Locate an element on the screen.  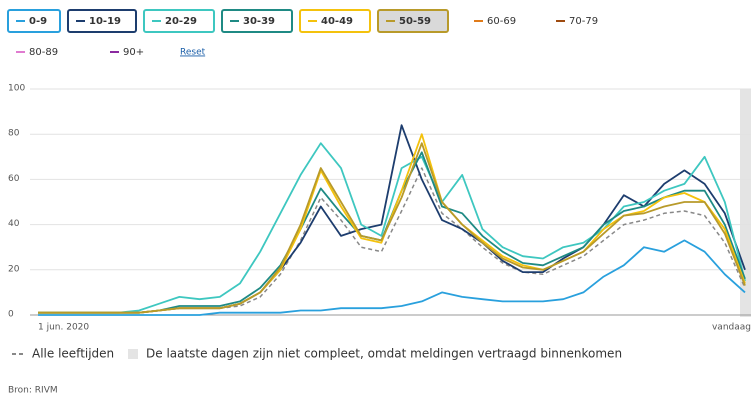
x-tick-label: 1 jun. 2020 is located at coordinates (63, 328).